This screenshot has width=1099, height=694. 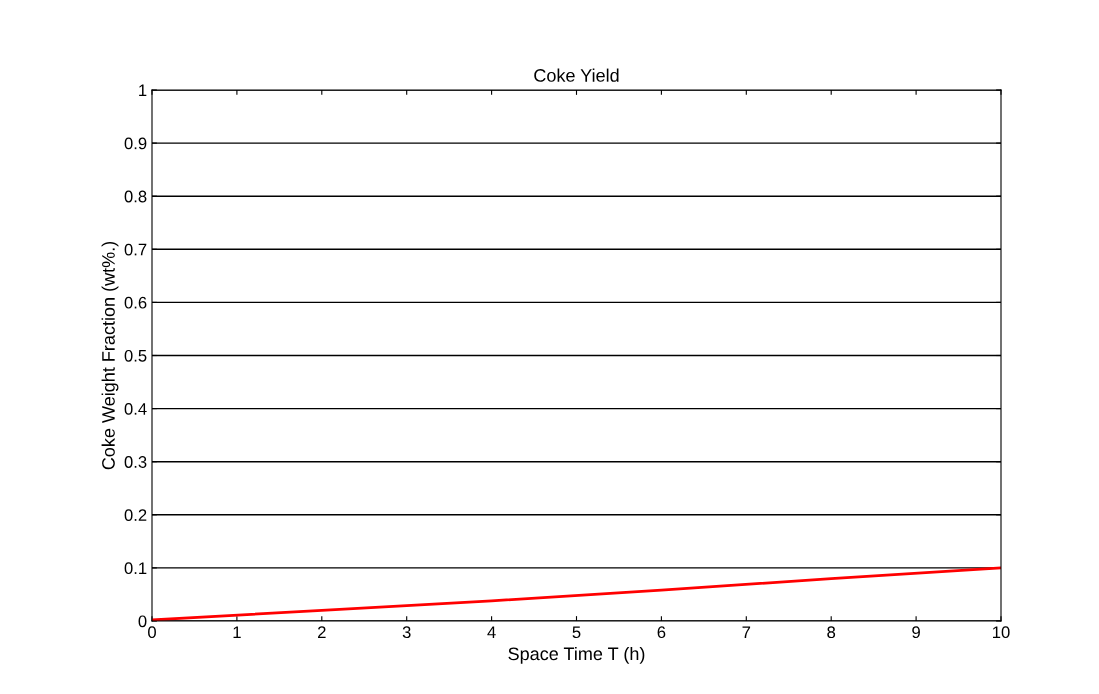 What do you see at coordinates (237, 632) in the screenshot?
I see `x-tick-label: 1` at bounding box center [237, 632].